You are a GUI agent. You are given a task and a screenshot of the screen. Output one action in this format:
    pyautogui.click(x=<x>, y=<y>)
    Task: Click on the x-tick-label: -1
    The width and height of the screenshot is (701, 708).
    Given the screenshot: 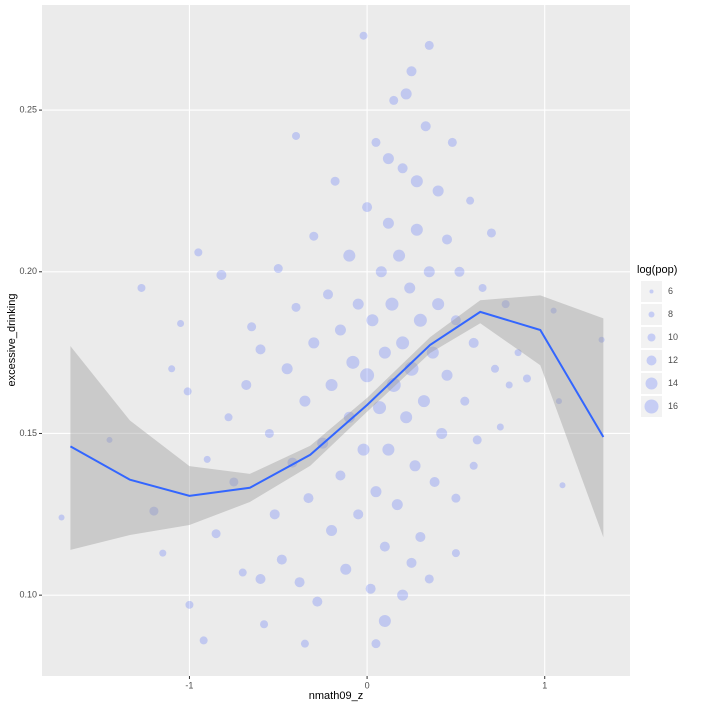 What is the action you would take?
    pyautogui.click(x=189, y=685)
    